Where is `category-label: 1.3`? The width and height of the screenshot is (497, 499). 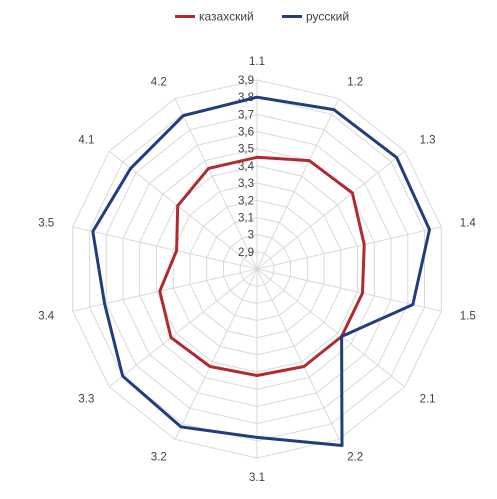 category-label: 1.3 is located at coordinates (428, 140).